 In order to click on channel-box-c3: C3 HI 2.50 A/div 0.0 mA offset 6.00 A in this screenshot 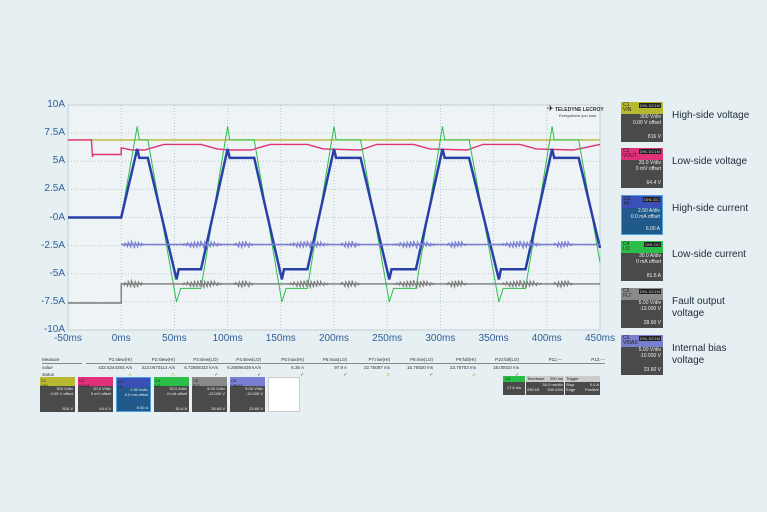, I will do `click(133, 394)`.